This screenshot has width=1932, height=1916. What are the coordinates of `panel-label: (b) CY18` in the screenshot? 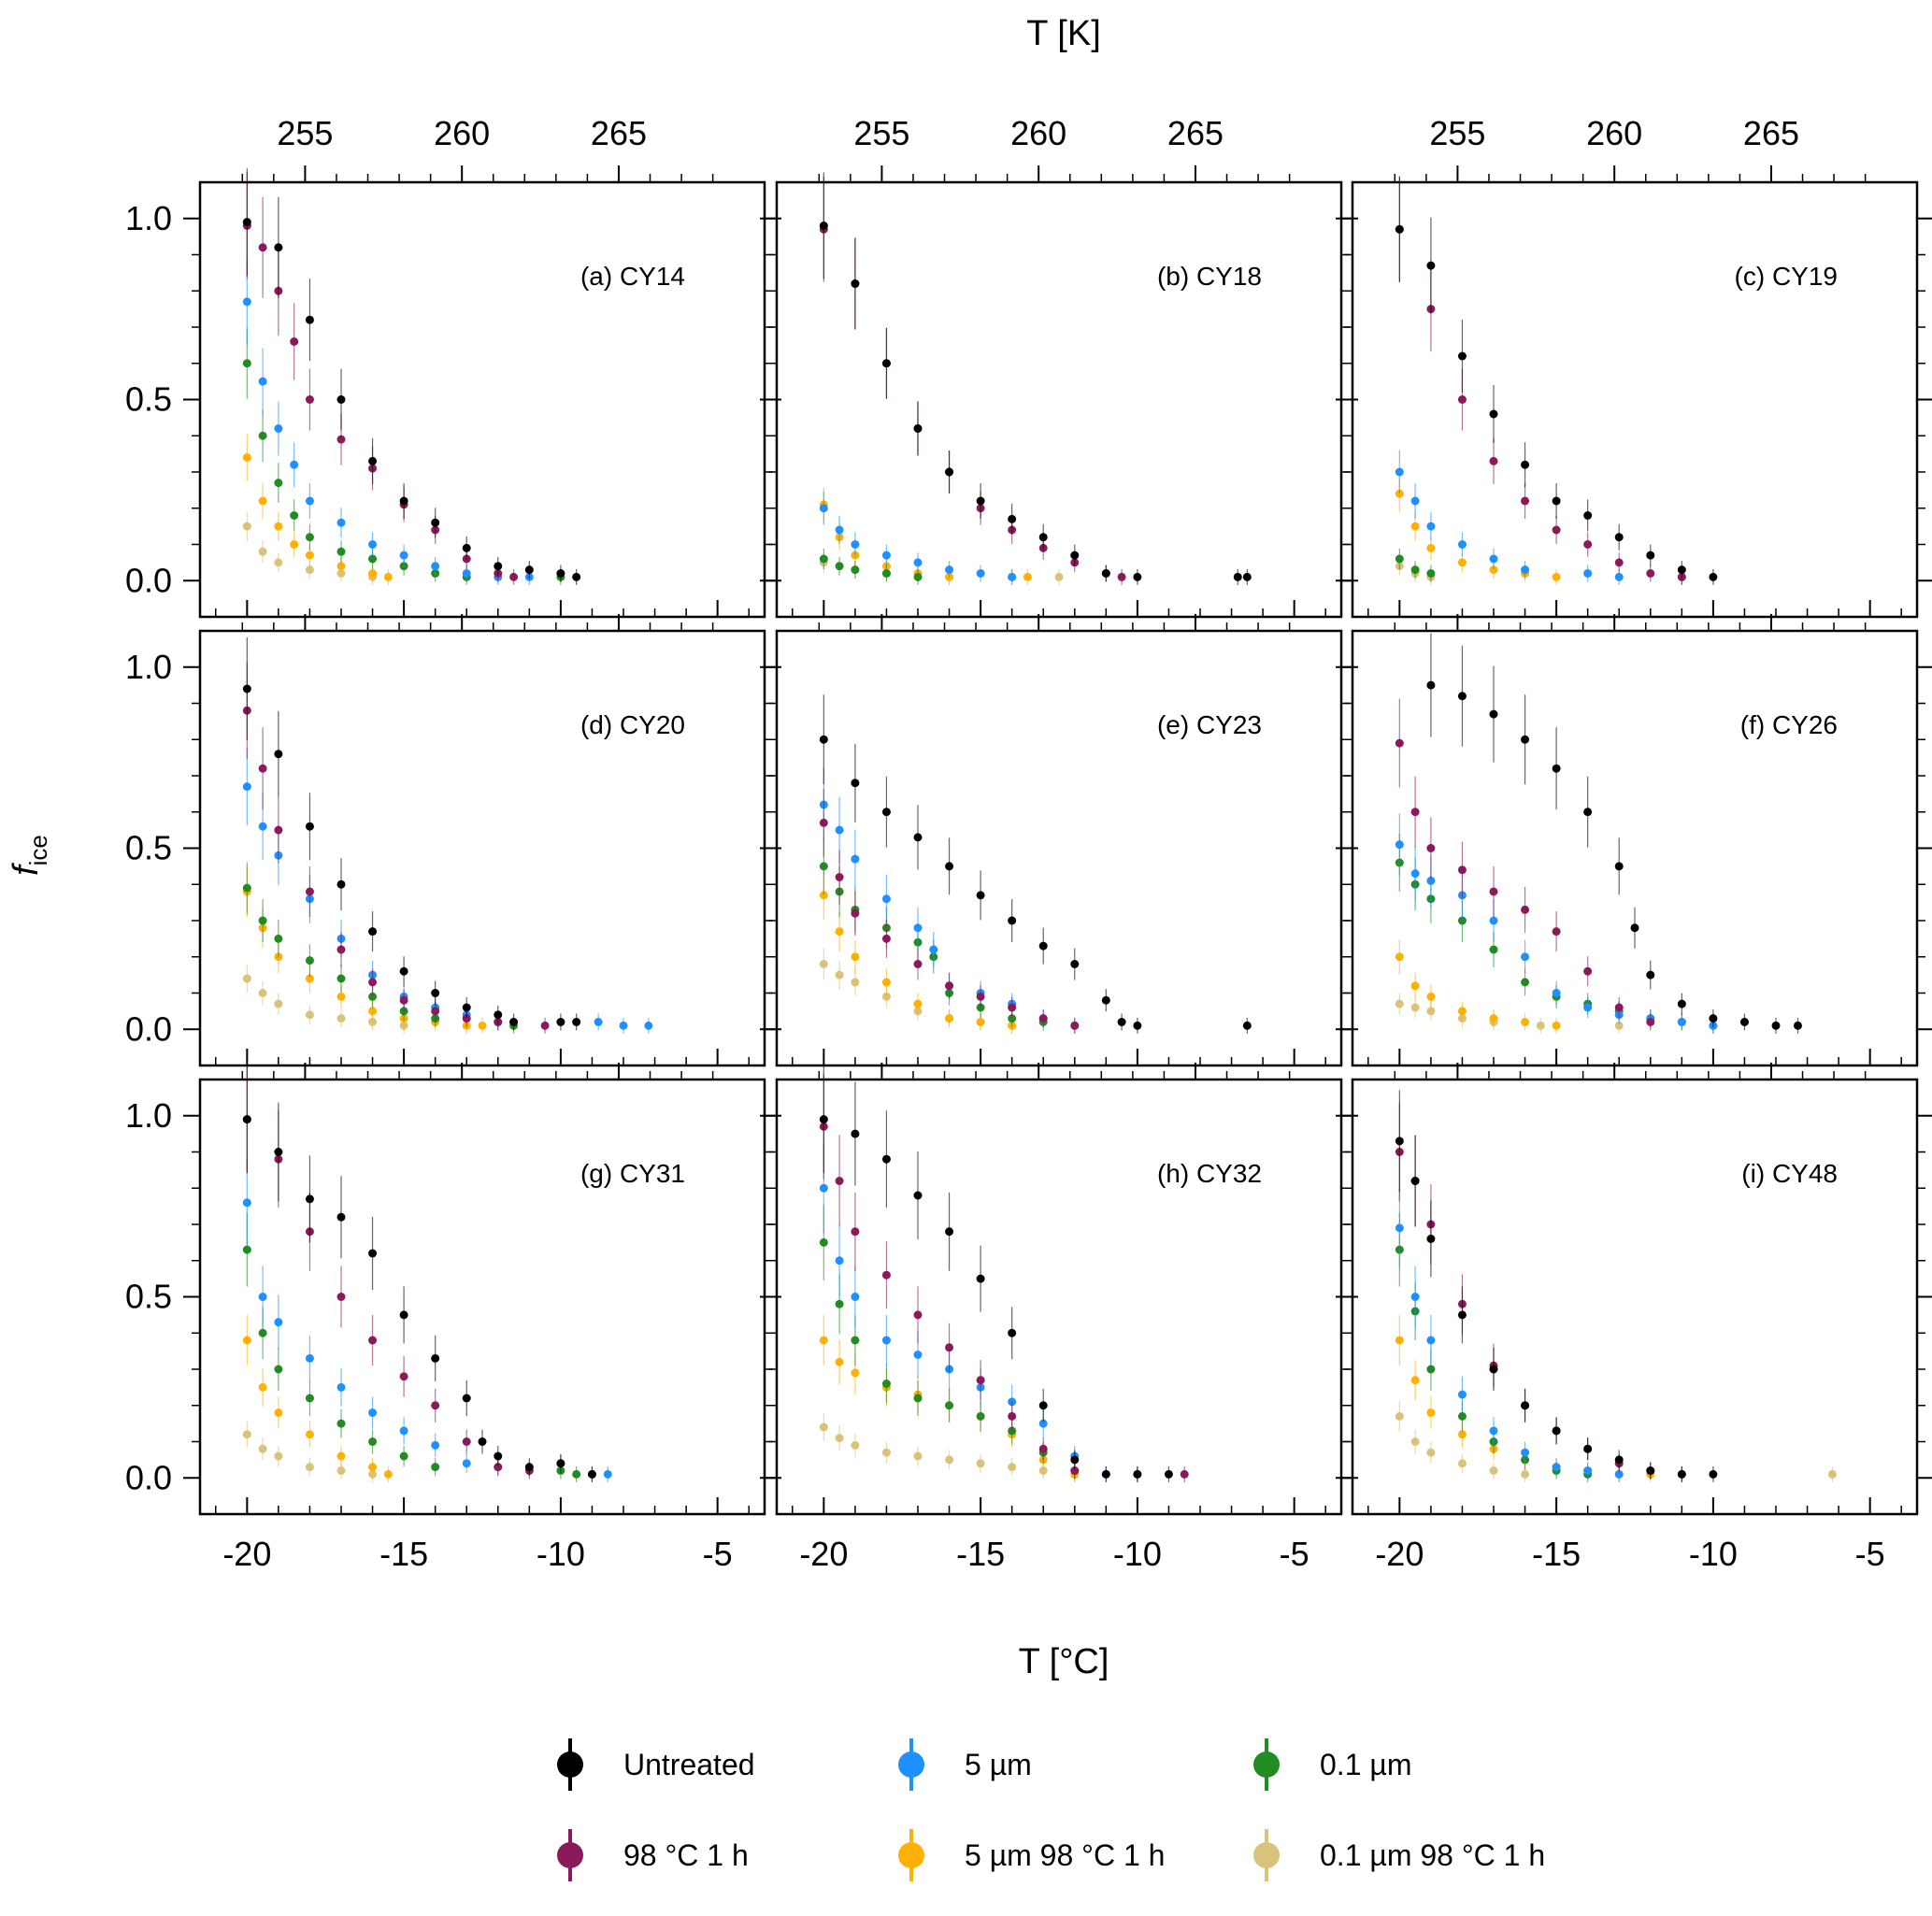 It's located at (1209, 276).